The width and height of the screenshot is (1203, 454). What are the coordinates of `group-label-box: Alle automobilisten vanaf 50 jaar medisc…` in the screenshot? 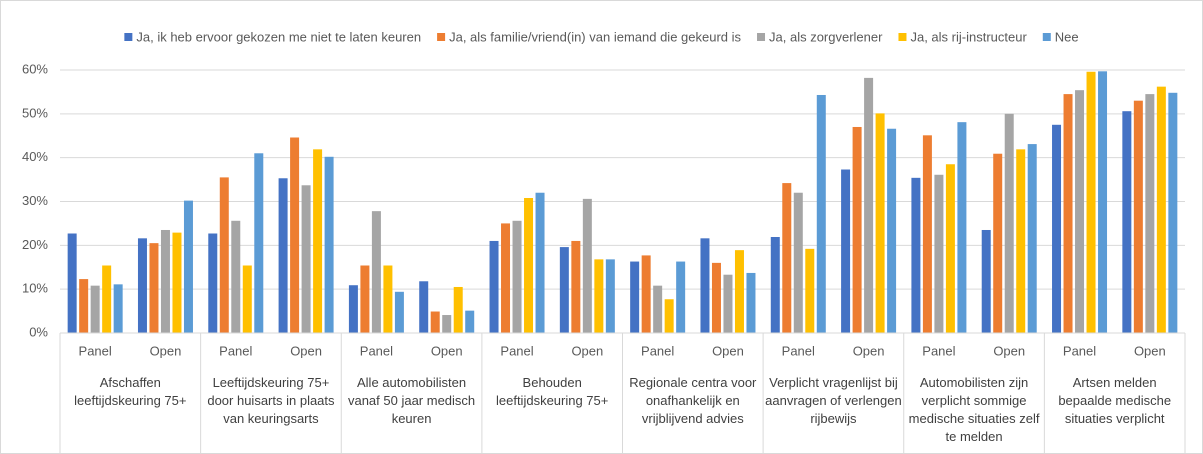 It's located at (411, 400).